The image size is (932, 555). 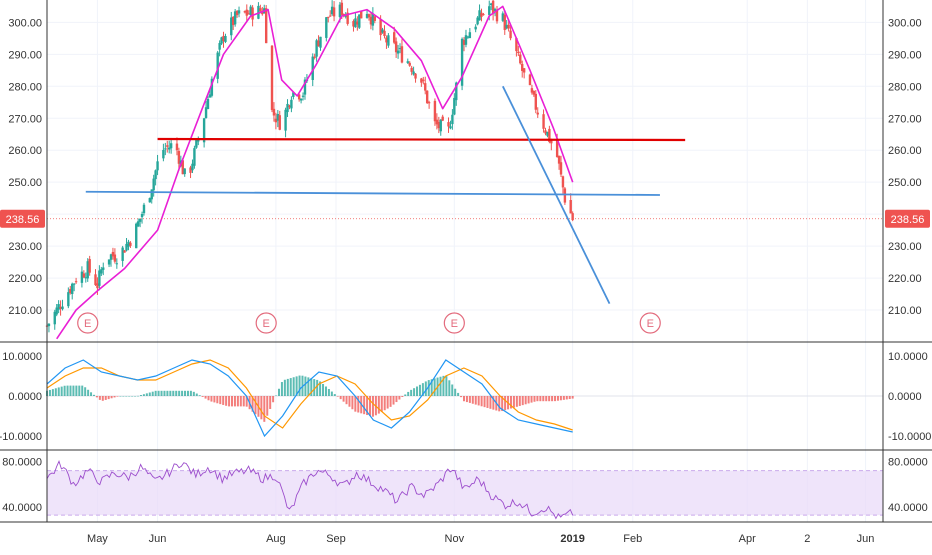 I want to click on macd-tick-label-left: 10.0000, so click(x=22, y=357).